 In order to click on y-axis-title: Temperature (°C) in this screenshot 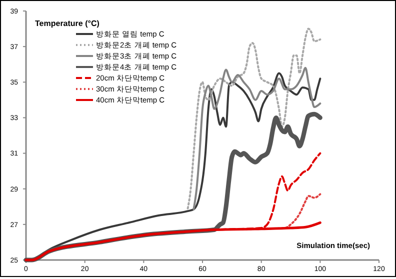, I will do `click(67, 23)`.